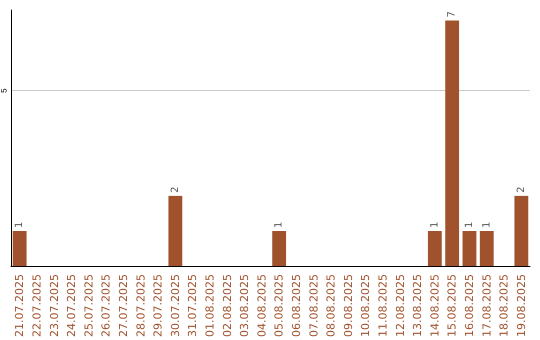  Describe the element at coordinates (4, 90) in the screenshot. I see `y-tick-label: 5` at that location.